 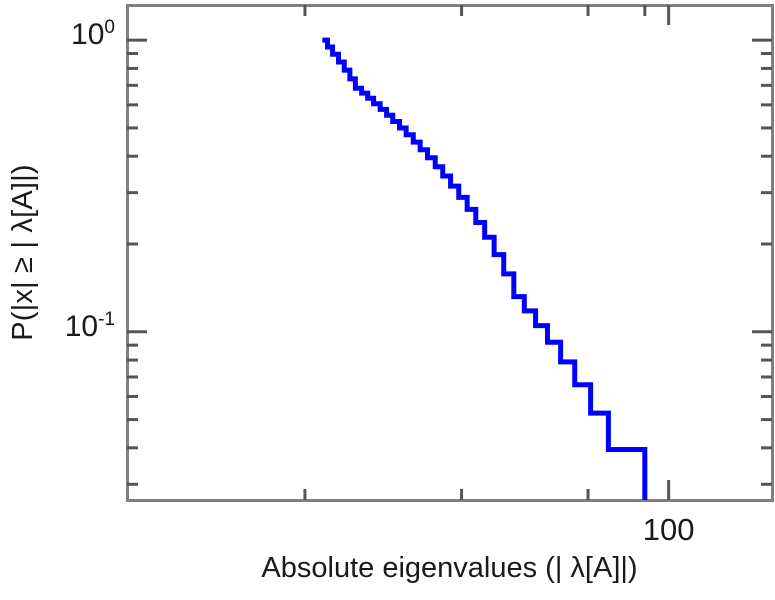 What do you see at coordinates (668, 529) in the screenshot?
I see `x-tick-label-100: 100` at bounding box center [668, 529].